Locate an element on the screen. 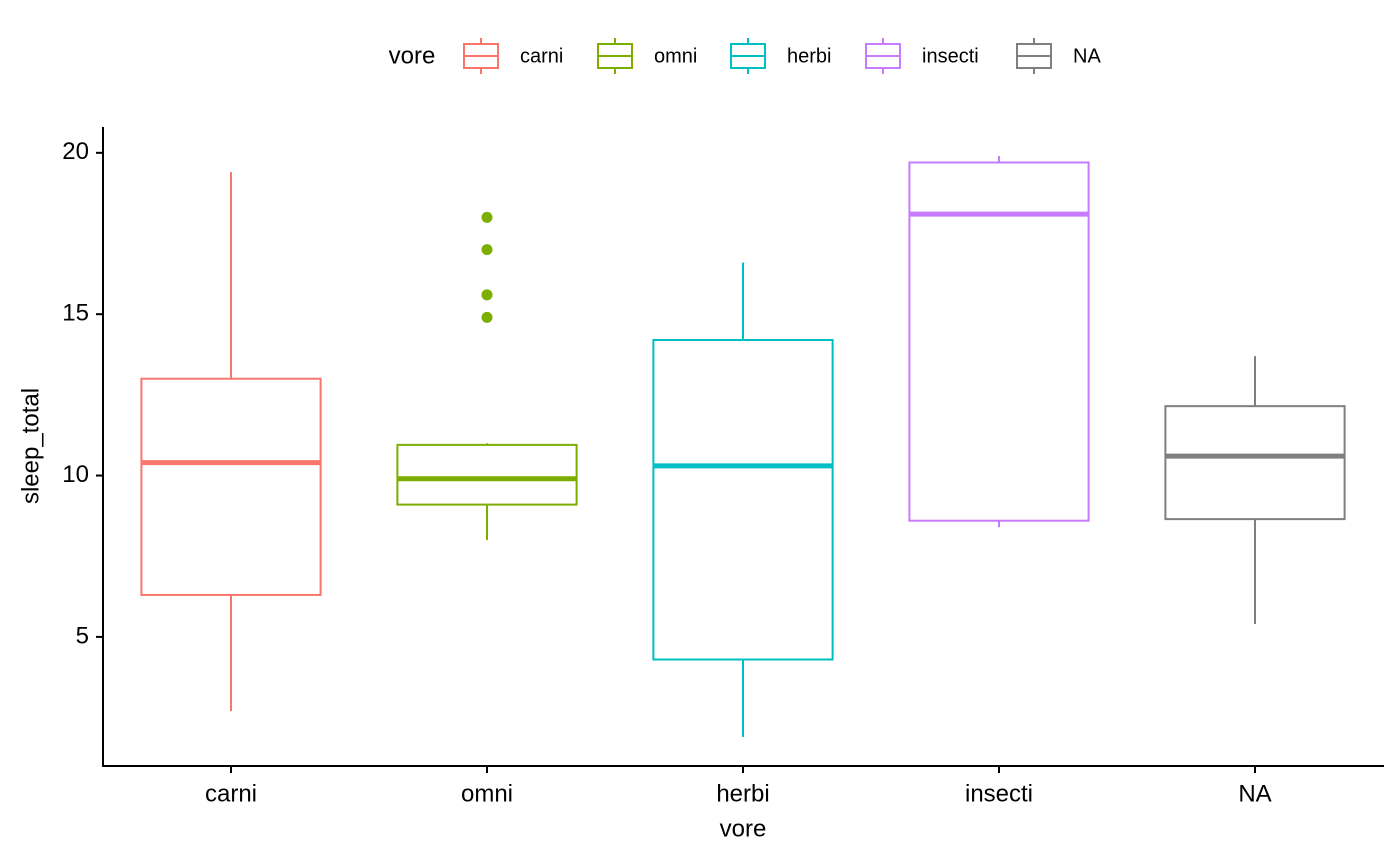 This screenshot has height=865, width=1400. legend-label: insecti is located at coordinates (950, 56).